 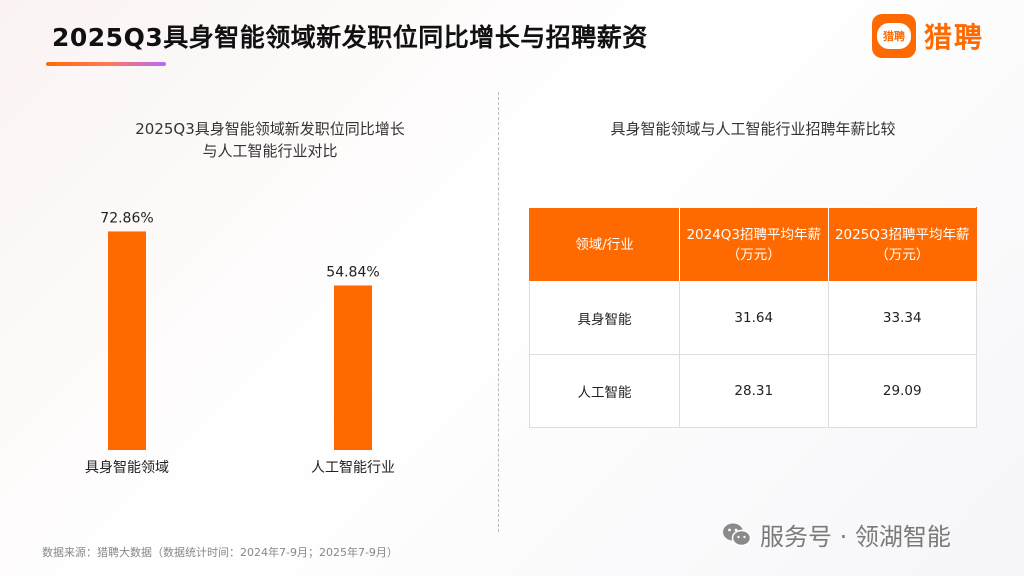 I want to click on header-cell-2025: 2025Q3招聘平均年薪 （万元）, so click(x=902, y=244).